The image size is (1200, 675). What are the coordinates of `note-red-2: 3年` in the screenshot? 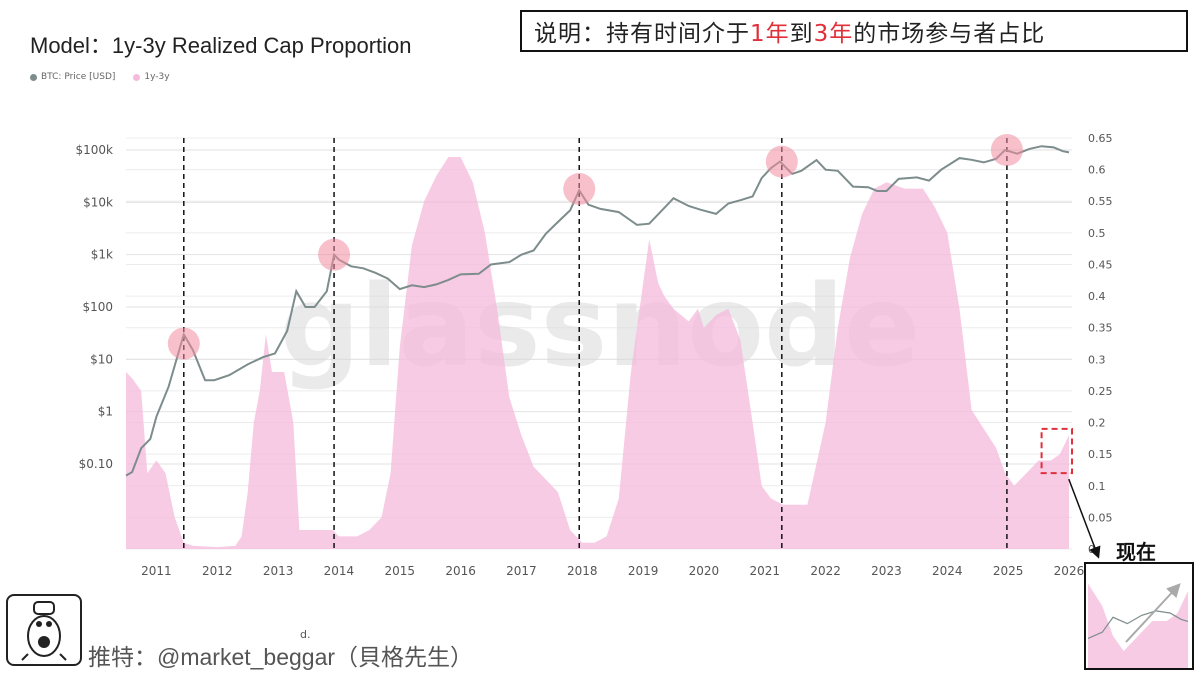 It's located at (833, 34).